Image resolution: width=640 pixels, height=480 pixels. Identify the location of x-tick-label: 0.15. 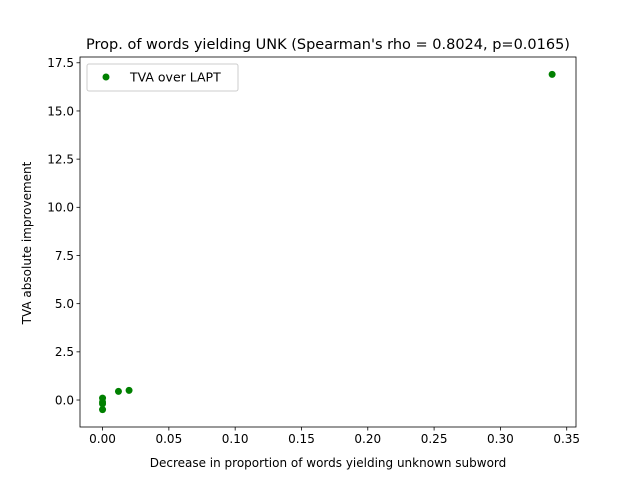
(301, 439).